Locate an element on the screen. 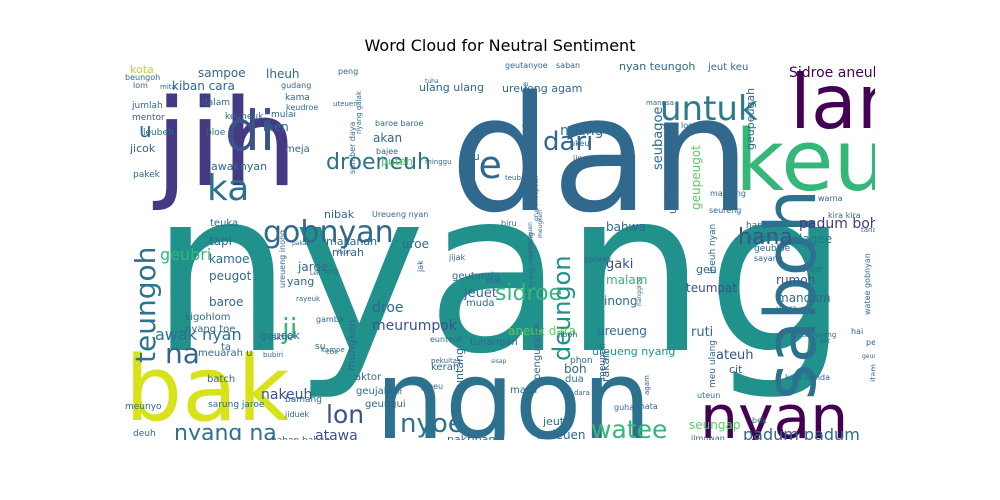  word-ukeu: ukeu is located at coordinates (579, 143).